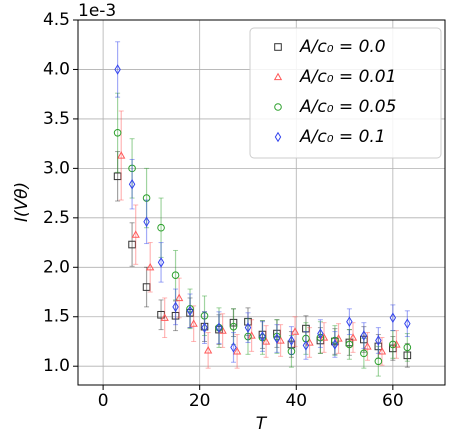 Image resolution: width=474 pixels, height=438 pixels. What do you see at coordinates (262, 424) in the screenshot?
I see `x-axis-label: T` at bounding box center [262, 424].